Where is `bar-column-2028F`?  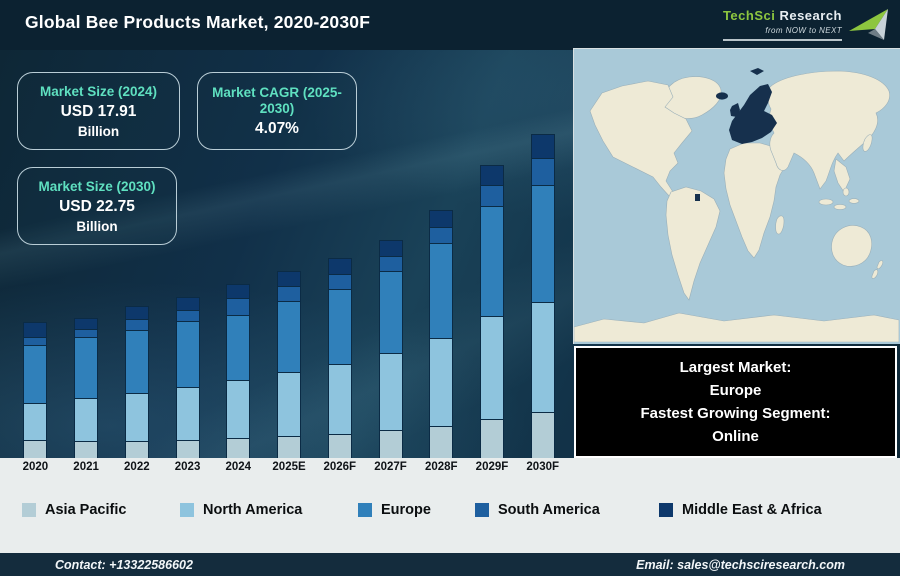
bar-column-2028F is located at coordinates (441, 288).